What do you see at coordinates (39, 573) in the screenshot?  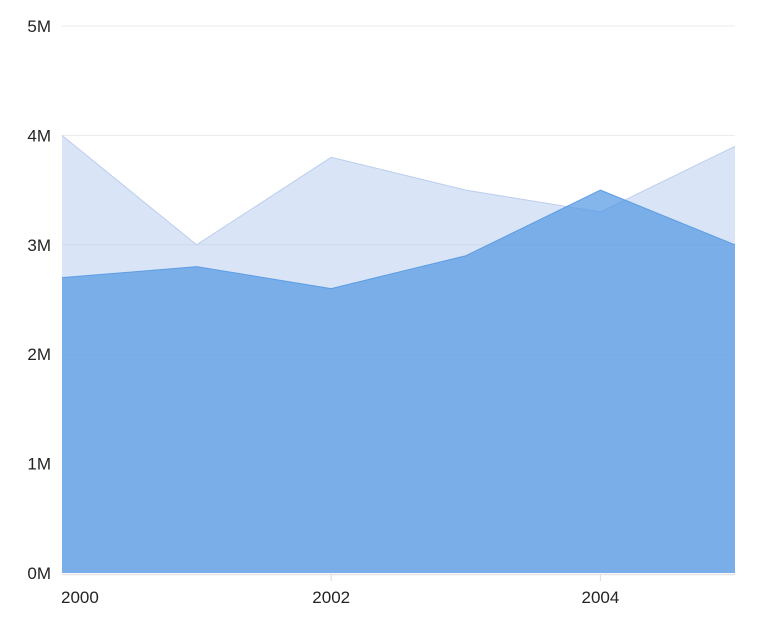 I see `y-tick-label-0M: 0M` at bounding box center [39, 573].